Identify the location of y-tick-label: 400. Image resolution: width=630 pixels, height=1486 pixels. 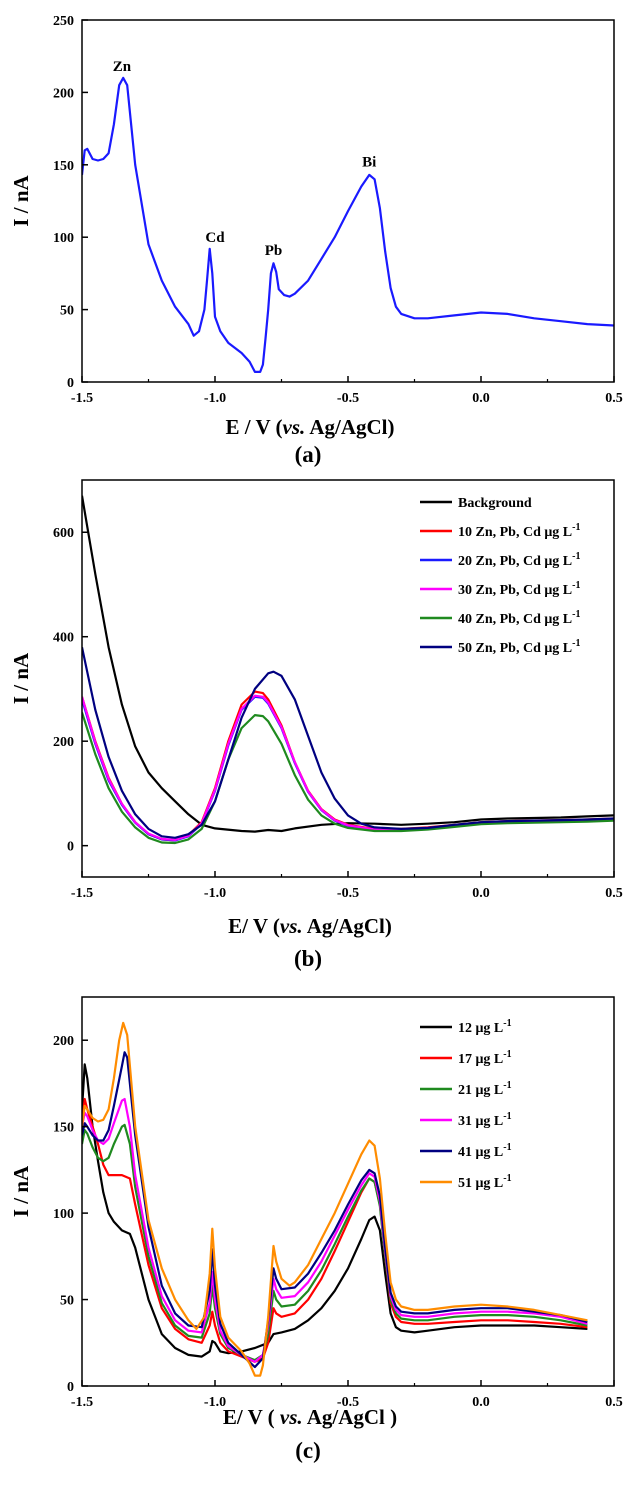
(63, 638).